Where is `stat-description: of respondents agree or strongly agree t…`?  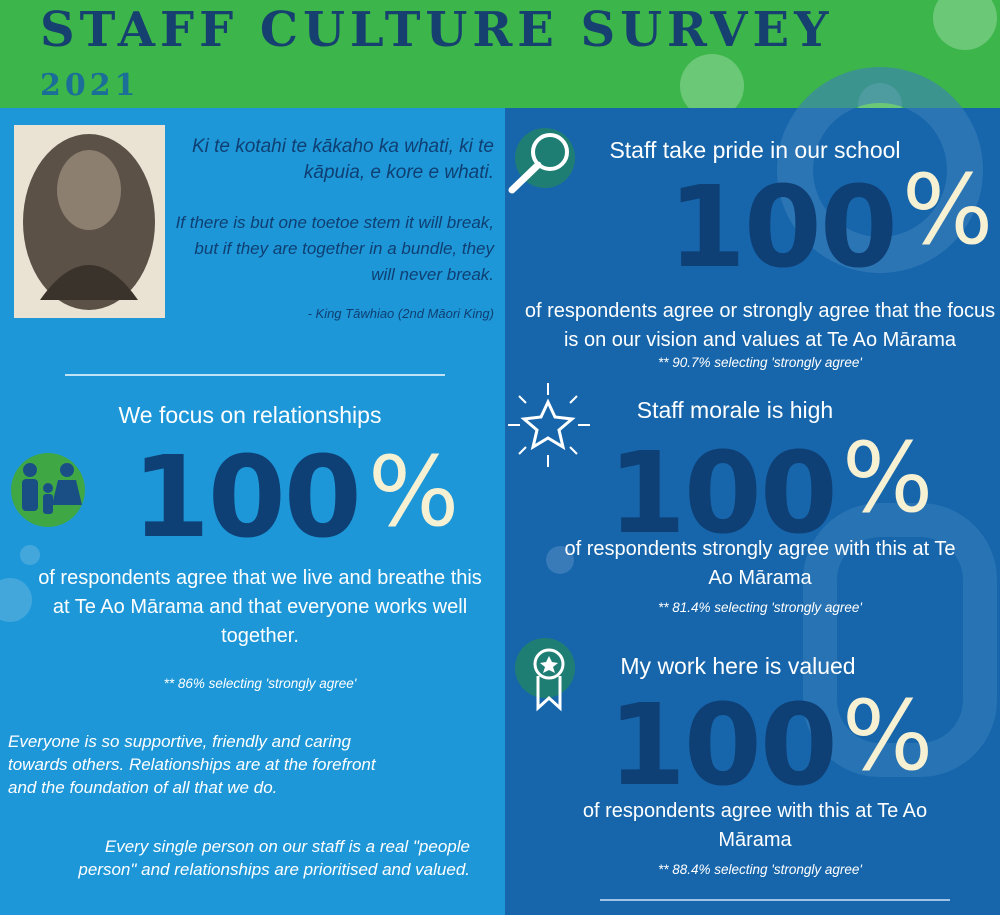 stat-description: of respondents agree or strongly agree t… is located at coordinates (760, 325).